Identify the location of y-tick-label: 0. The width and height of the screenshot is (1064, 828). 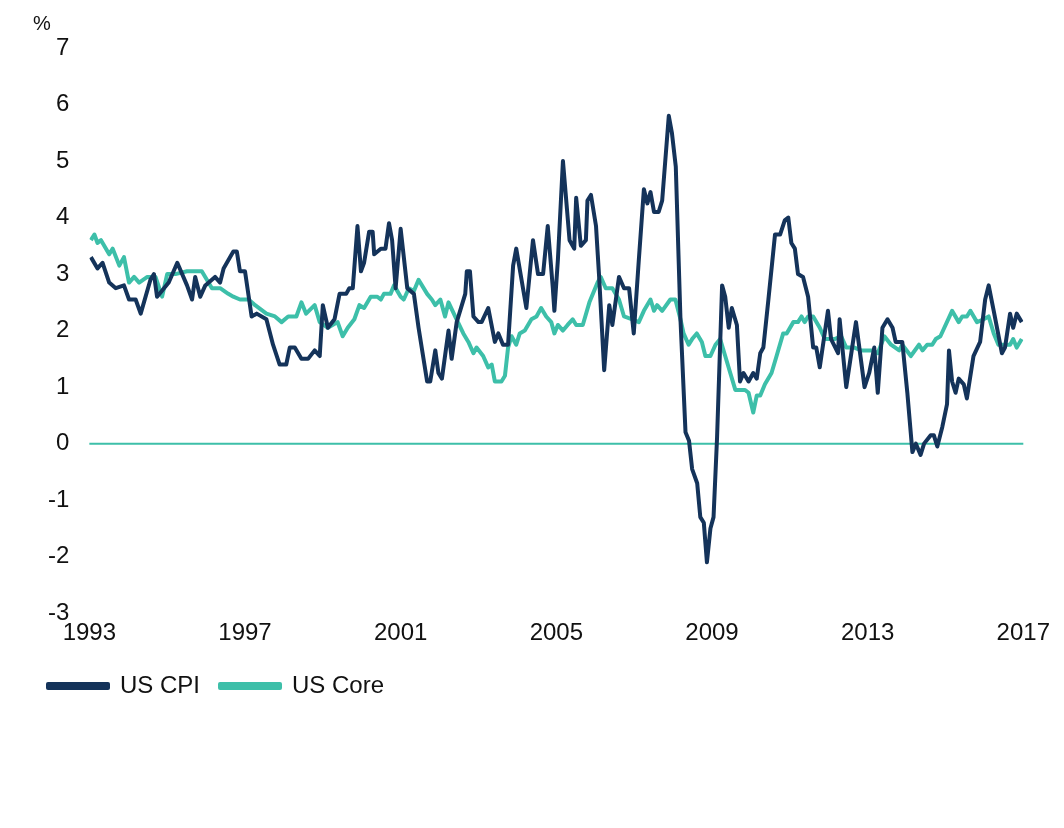
(62, 442).